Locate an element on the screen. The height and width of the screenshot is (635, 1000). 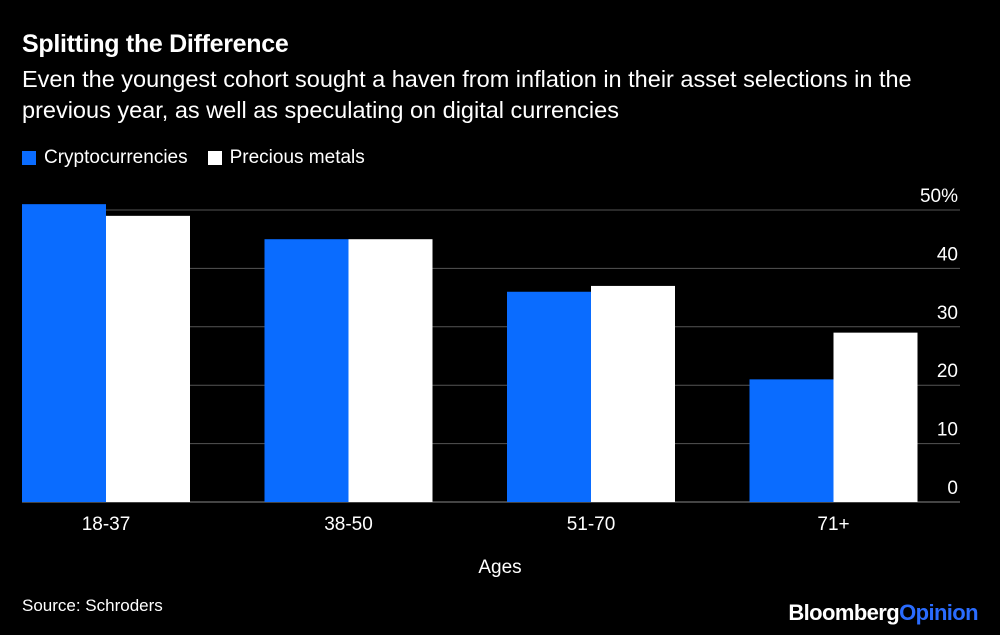
y-tick-label-20: 20 is located at coordinates (947, 371).